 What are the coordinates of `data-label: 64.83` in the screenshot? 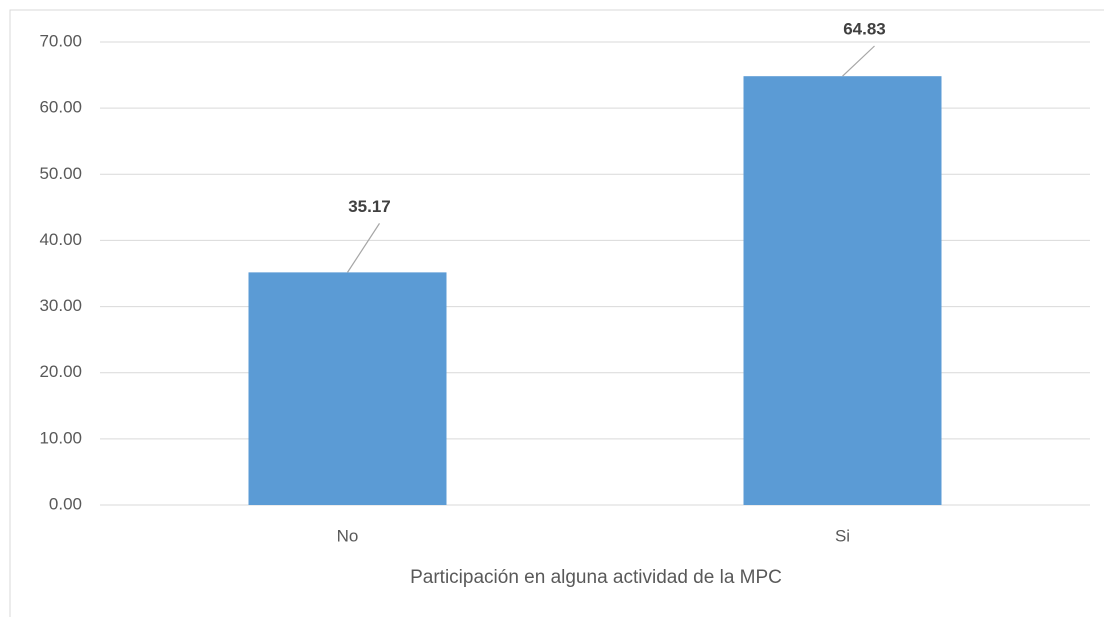 It's located at (864, 28).